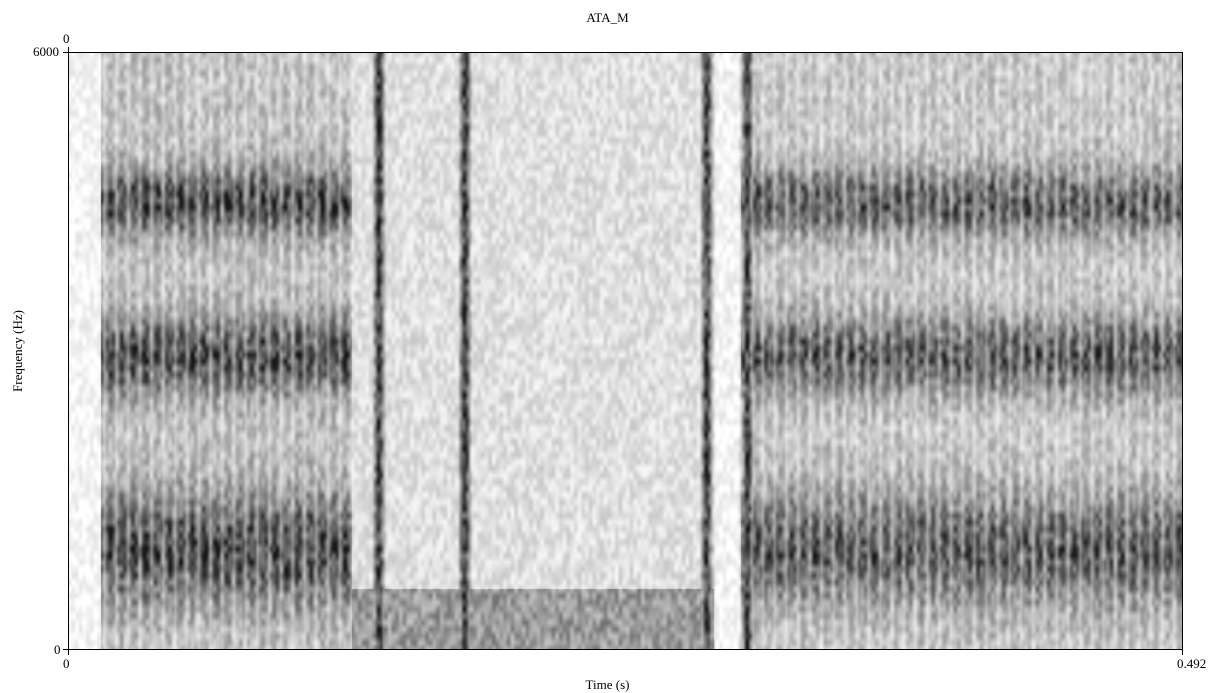 The width and height of the screenshot is (1215, 693). What do you see at coordinates (66, 663) in the screenshot?
I see `x-tick-label-min: 0` at bounding box center [66, 663].